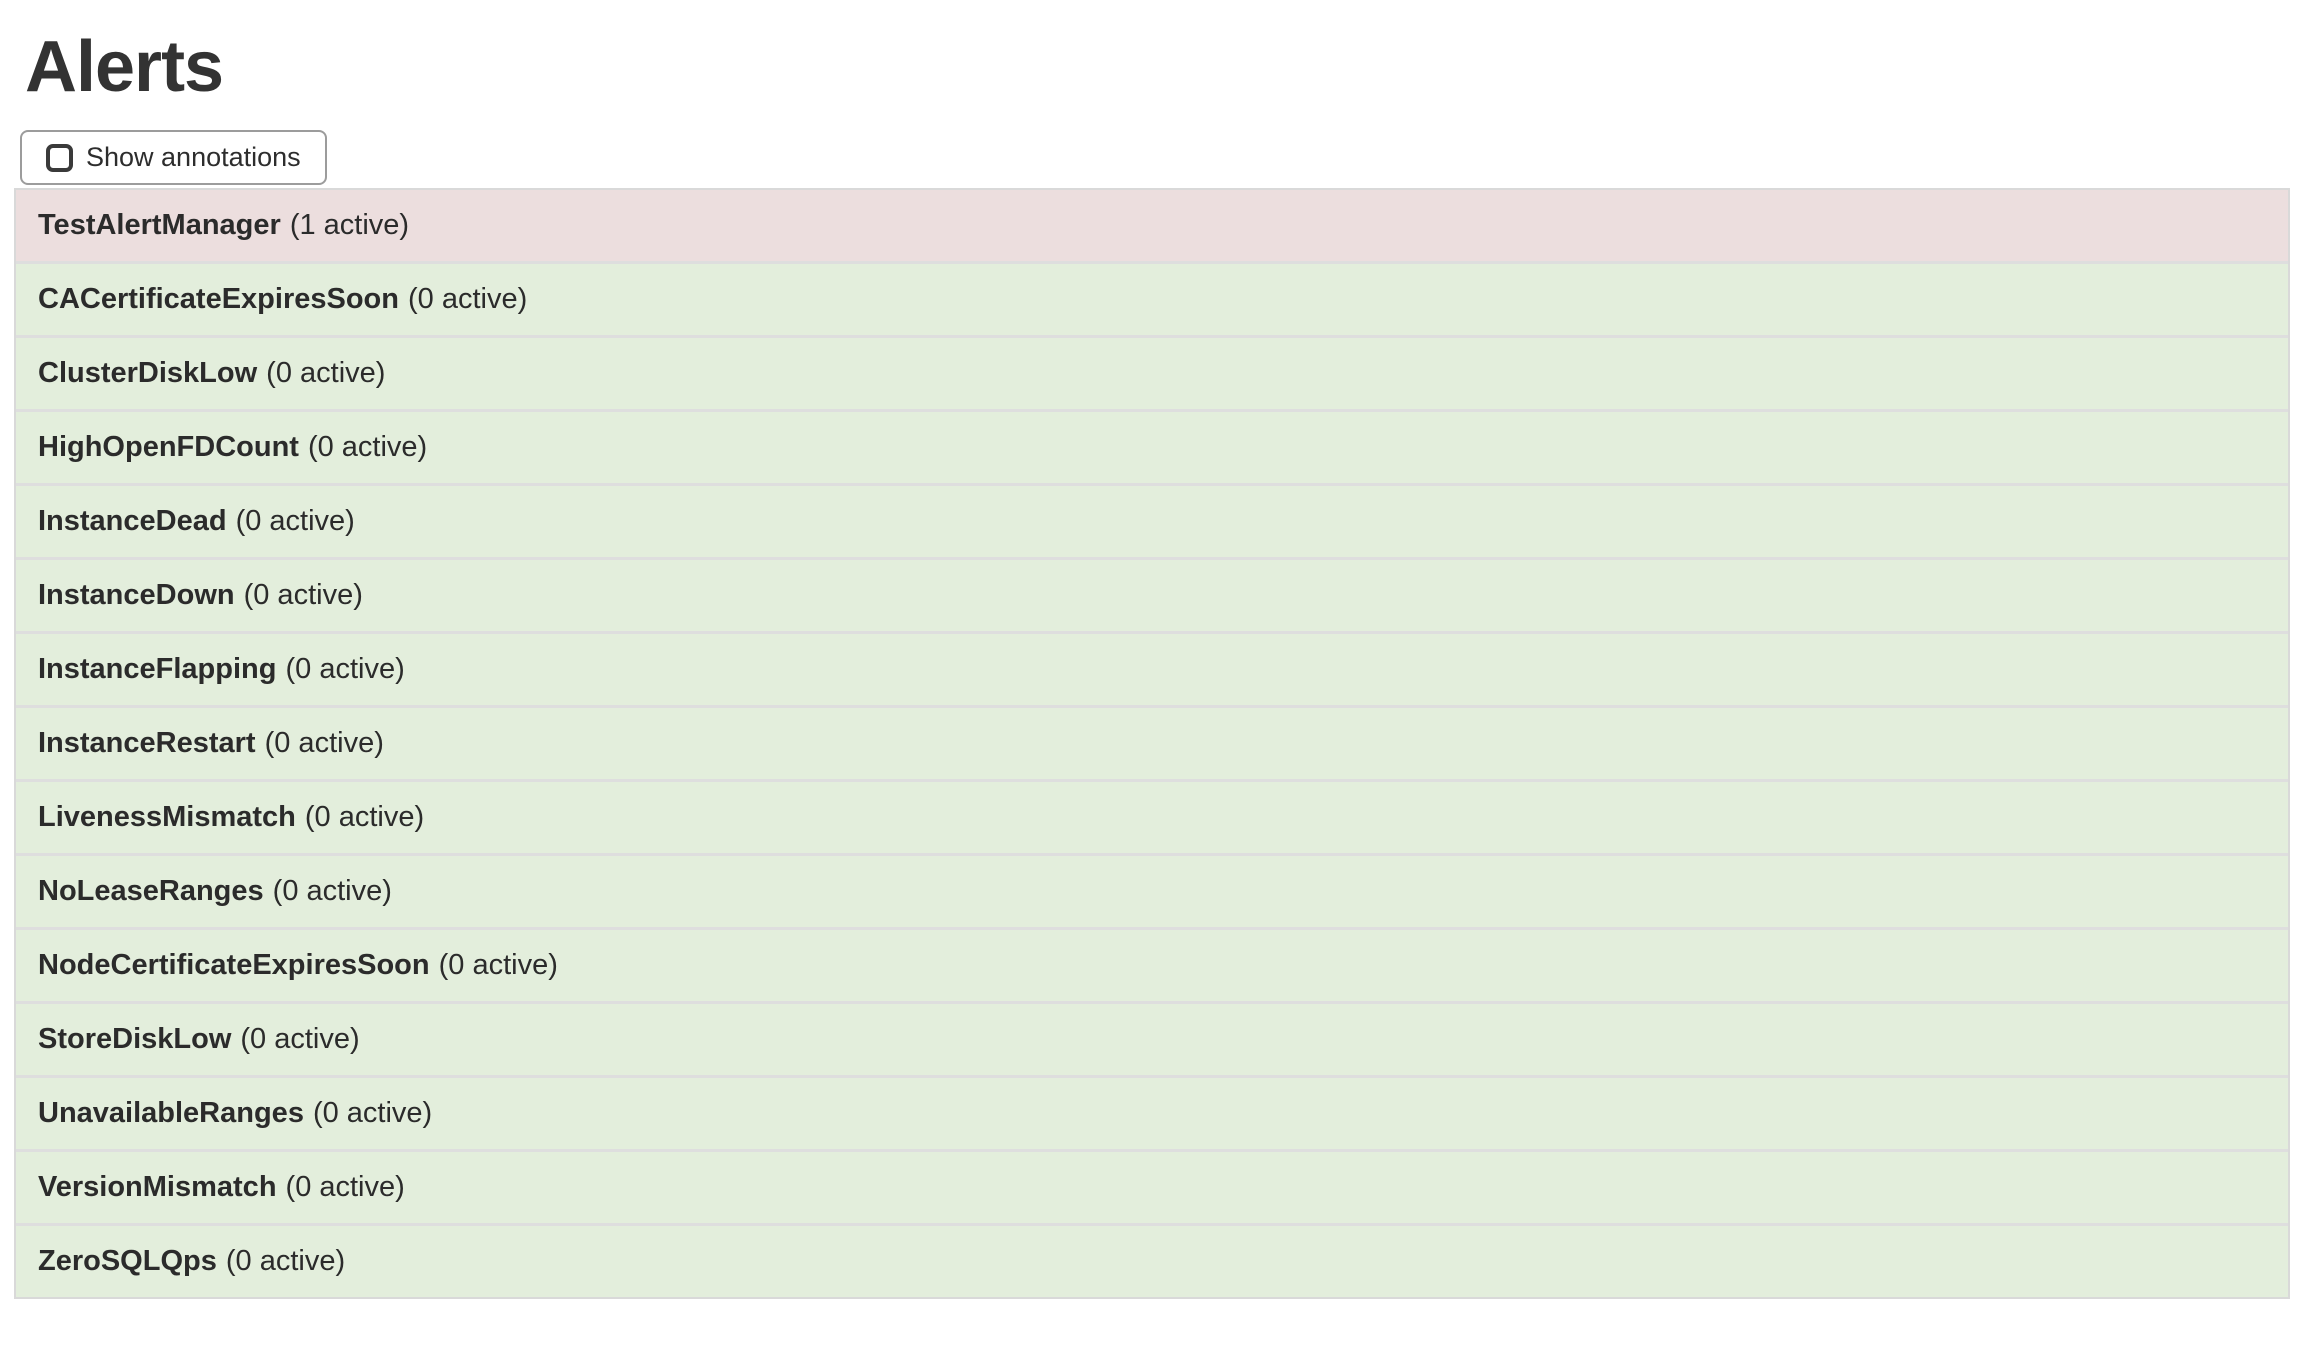 Image resolution: width=2312 pixels, height=1366 pixels. Describe the element at coordinates (1152, 1038) in the screenshot. I see `alert-row-StoreDiskLow: StoreDiskLow (0 active)` at that location.